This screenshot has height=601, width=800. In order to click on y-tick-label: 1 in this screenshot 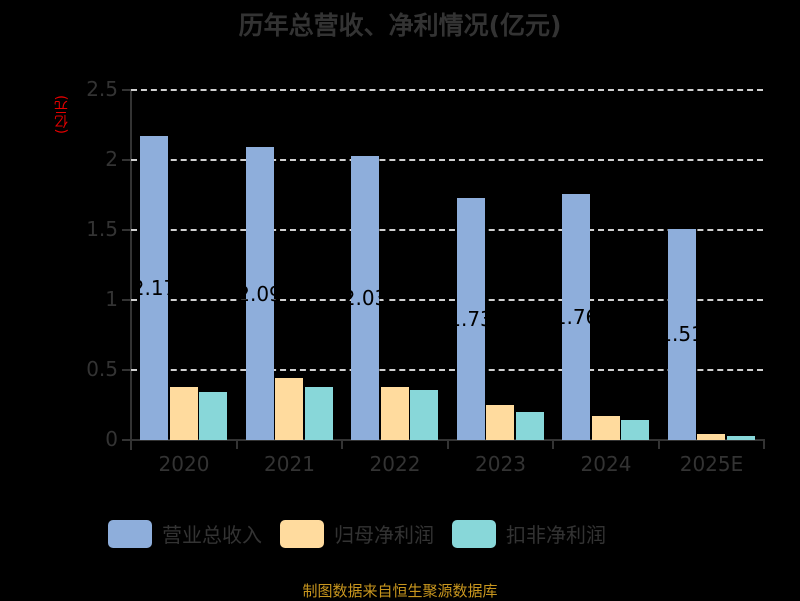, I will do `click(111, 299)`.